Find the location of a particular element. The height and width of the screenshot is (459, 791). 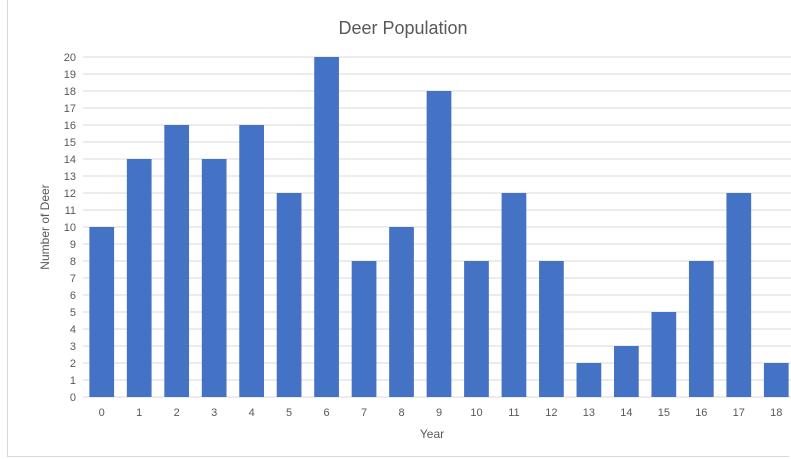

y-tick-label: 17 is located at coordinates (70, 109).